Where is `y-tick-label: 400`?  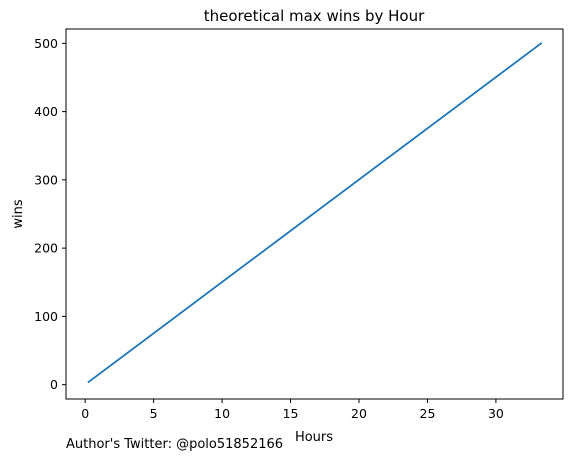 y-tick-label: 400 is located at coordinates (46, 111).